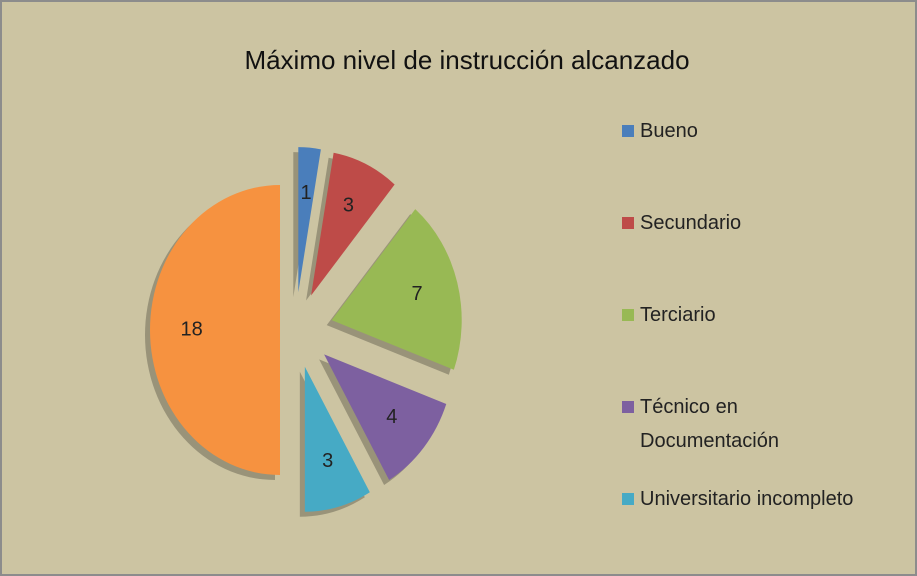 The height and width of the screenshot is (576, 917). Describe the element at coordinates (466, 60) in the screenshot. I see `chart-title: Máximo nivel de instrucción alcanzado` at that location.